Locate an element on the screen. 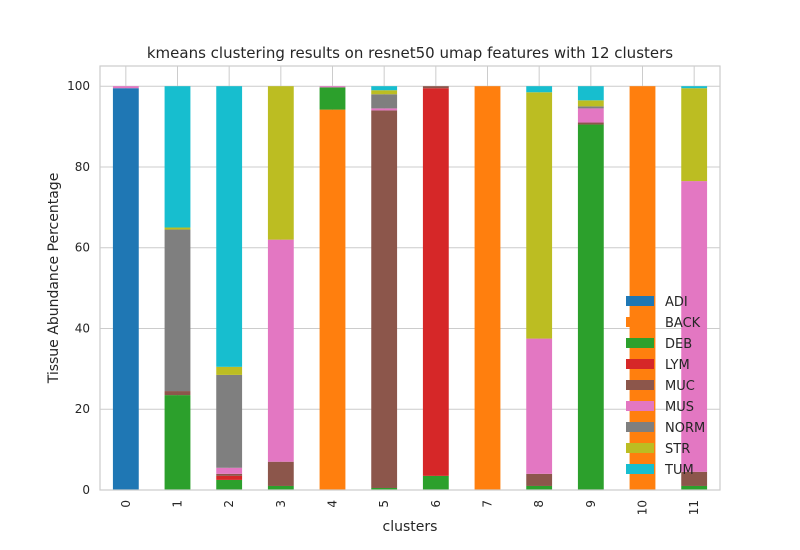 This screenshot has height=550, width=800. bar-segment-adi is located at coordinates (125, 289).